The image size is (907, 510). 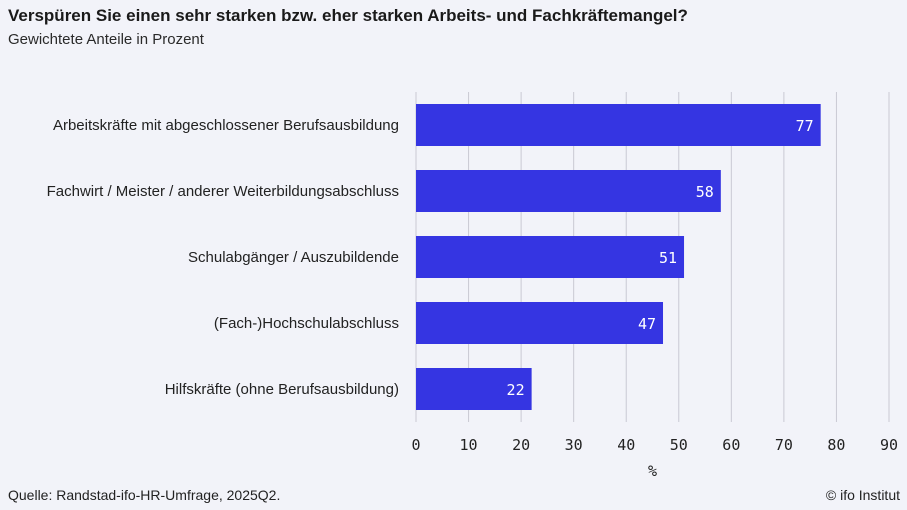 I want to click on x-tick-label: 60, so click(x=731, y=445).